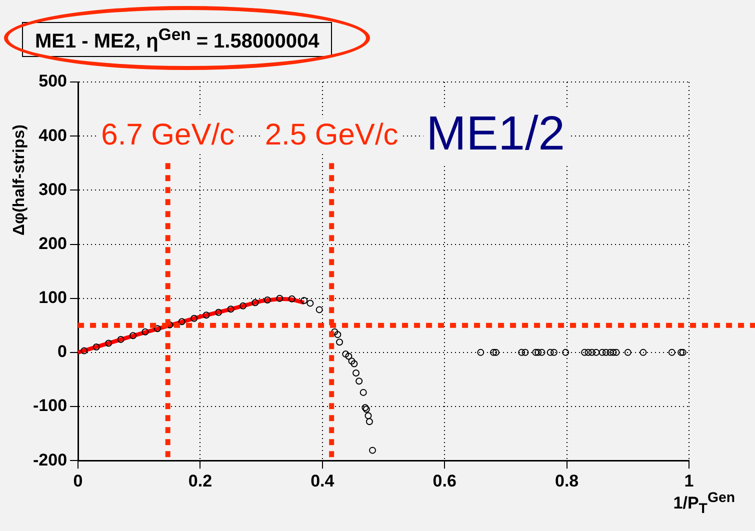 Image resolution: width=755 pixels, height=531 pixels. Describe the element at coordinates (177, 39) in the screenshot. I see `chart-title: ME1 - ME2, η$^{Gen}$ = 1.58000004` at that location.